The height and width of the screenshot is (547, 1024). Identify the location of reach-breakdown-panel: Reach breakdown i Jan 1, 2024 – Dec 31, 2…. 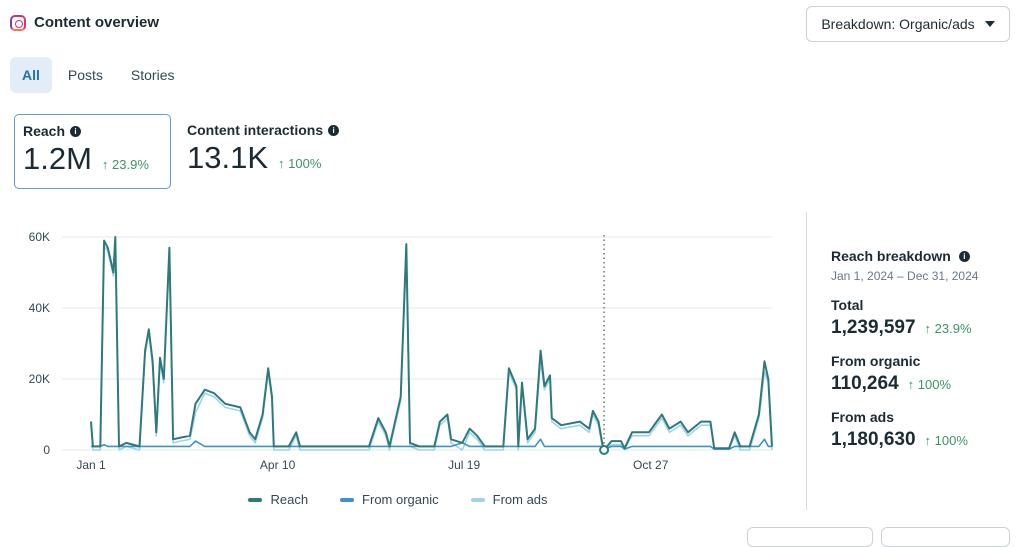
(926, 349).